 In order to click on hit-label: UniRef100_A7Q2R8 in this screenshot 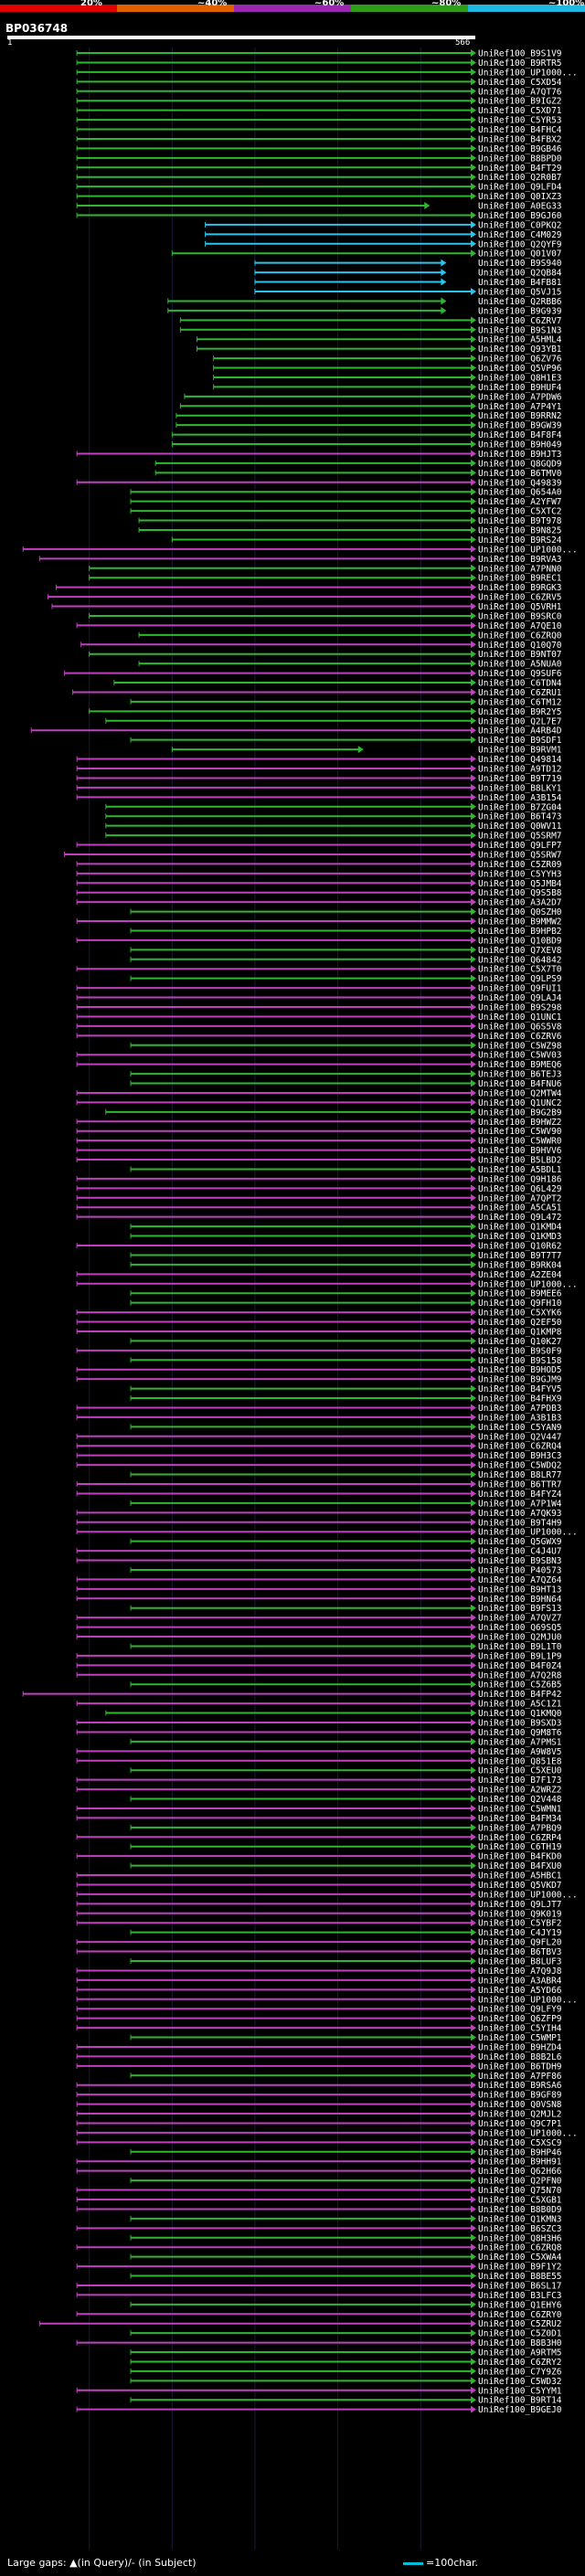, I will do `click(520, 1675)`.